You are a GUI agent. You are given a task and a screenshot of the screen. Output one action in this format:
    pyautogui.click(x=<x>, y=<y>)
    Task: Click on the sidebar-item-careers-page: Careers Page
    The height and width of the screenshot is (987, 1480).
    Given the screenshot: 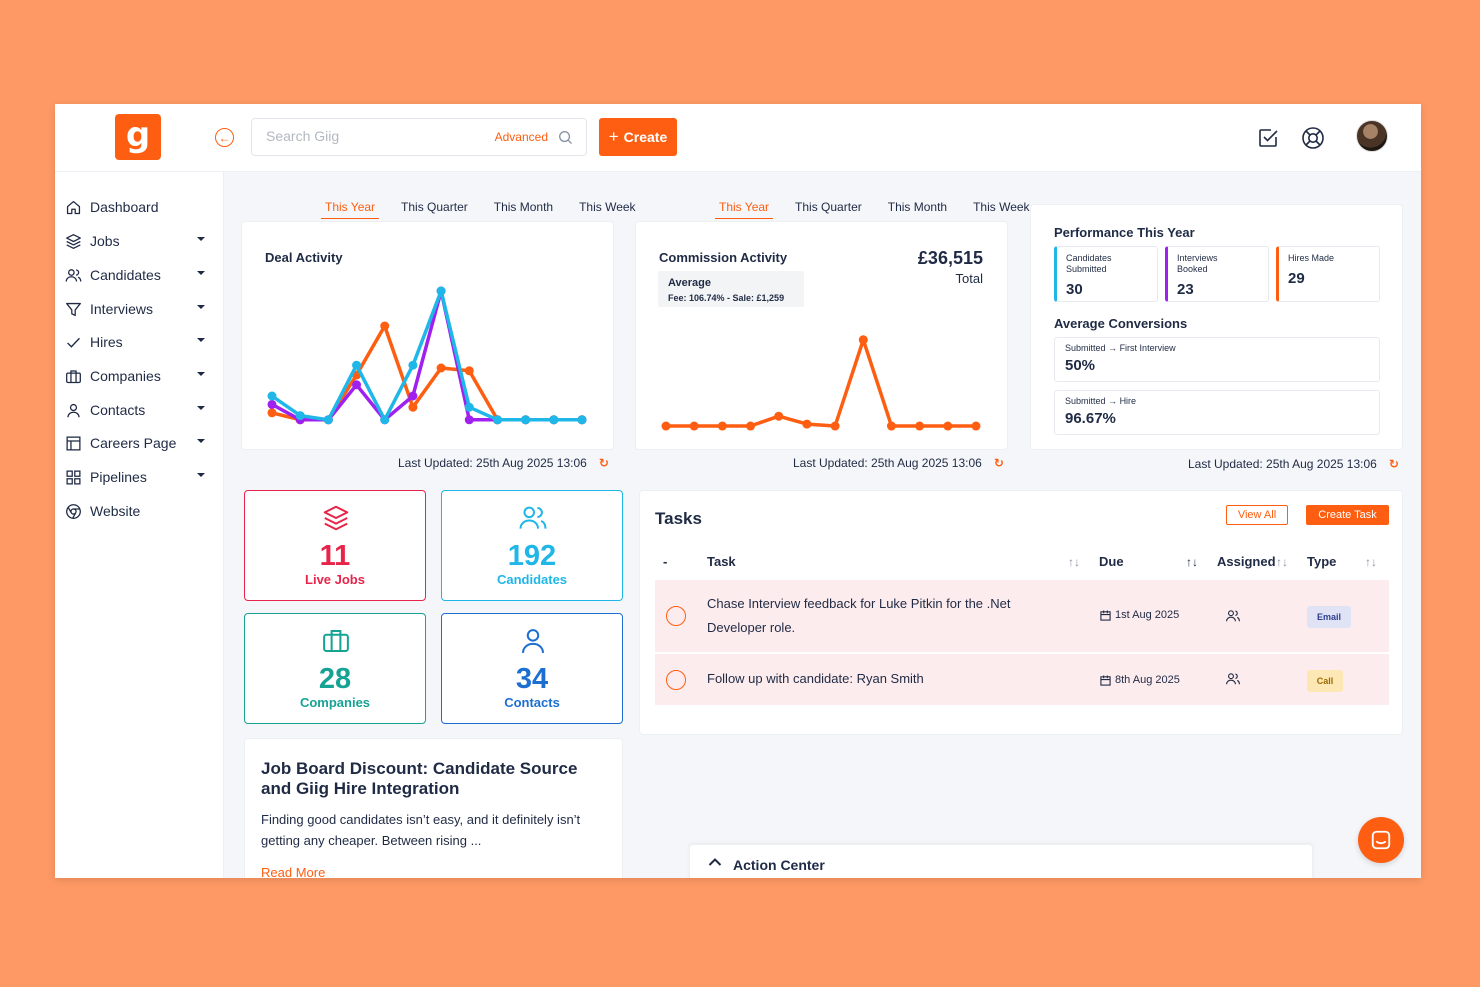 What is the action you would take?
    pyautogui.click(x=135, y=443)
    